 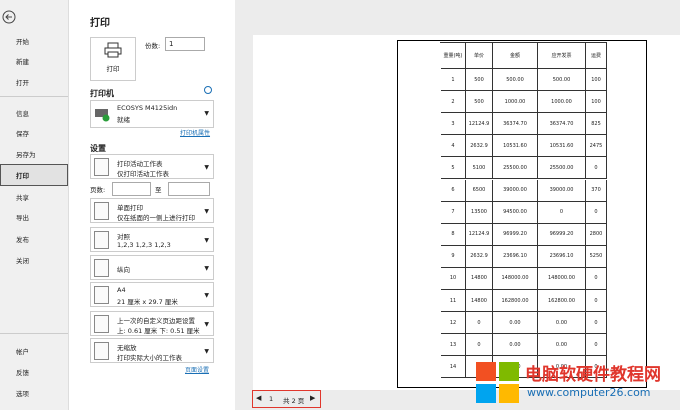 What do you see at coordinates (113, 50) in the screenshot?
I see `printer-icon` at bounding box center [113, 50].